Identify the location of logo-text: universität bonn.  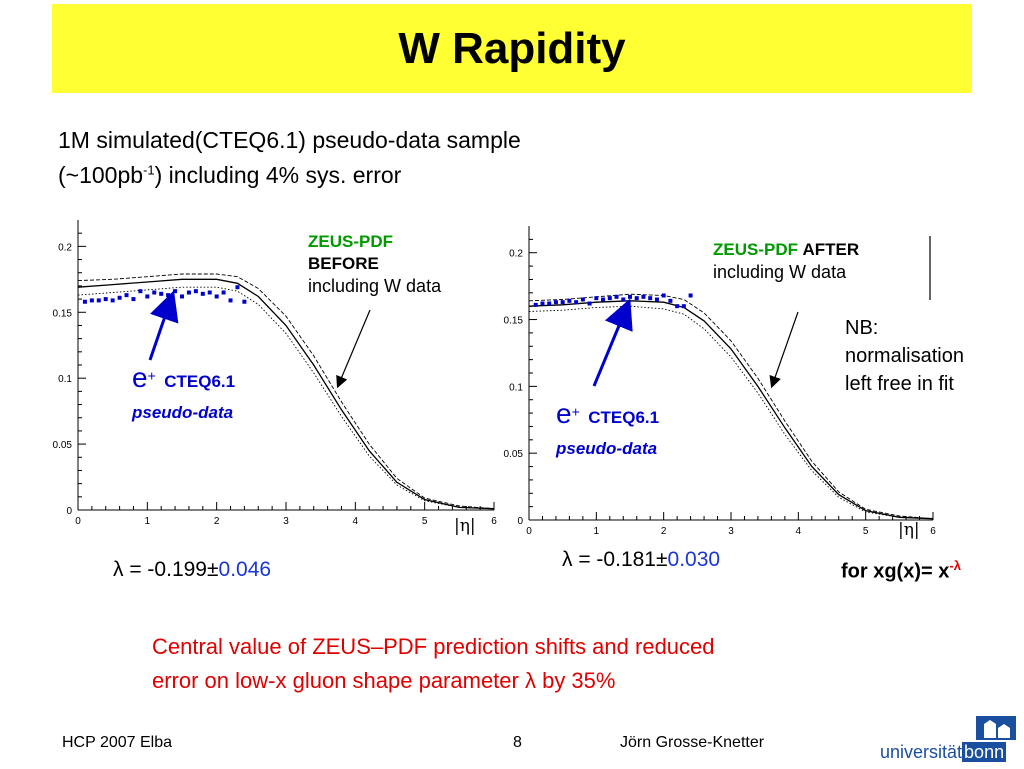
(943, 752).